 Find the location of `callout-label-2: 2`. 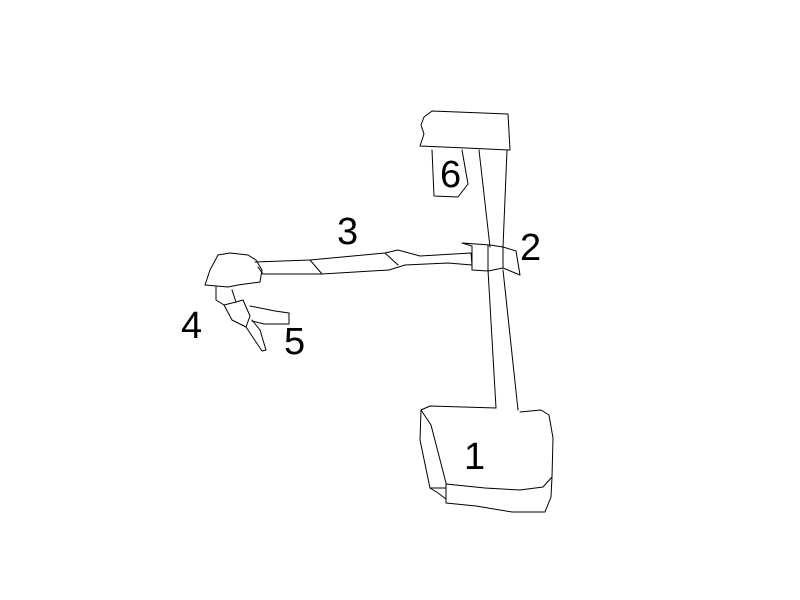

callout-label-2: 2 is located at coordinates (530, 248).